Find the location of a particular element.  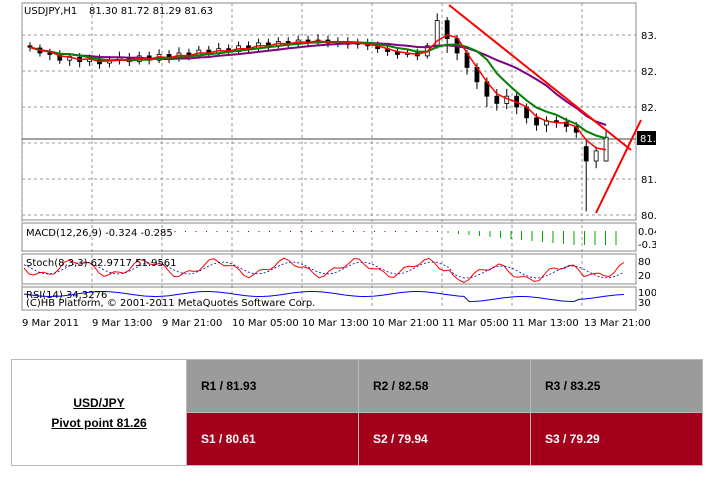

stoch-tick-top: 80 is located at coordinates (644, 262).